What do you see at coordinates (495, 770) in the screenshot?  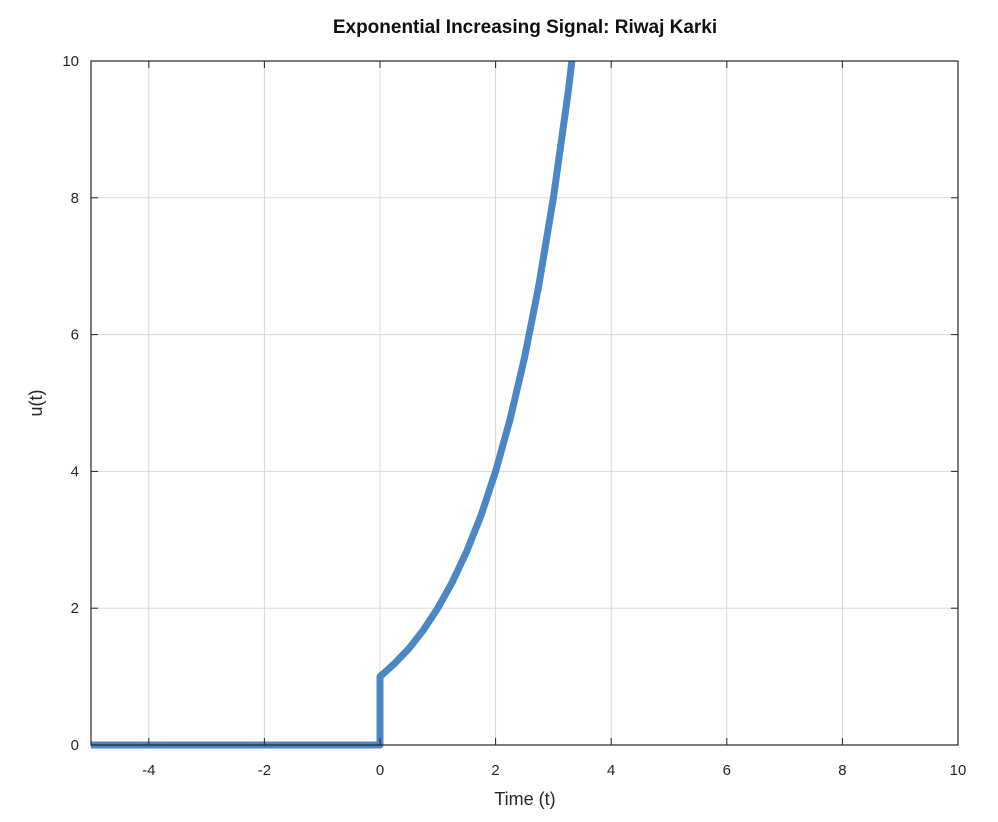 I see `x-tick-label: 2` at bounding box center [495, 770].